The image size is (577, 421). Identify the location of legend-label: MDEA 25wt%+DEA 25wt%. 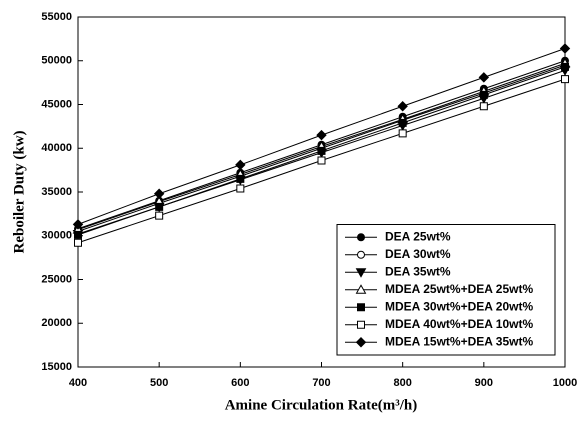
(459, 289).